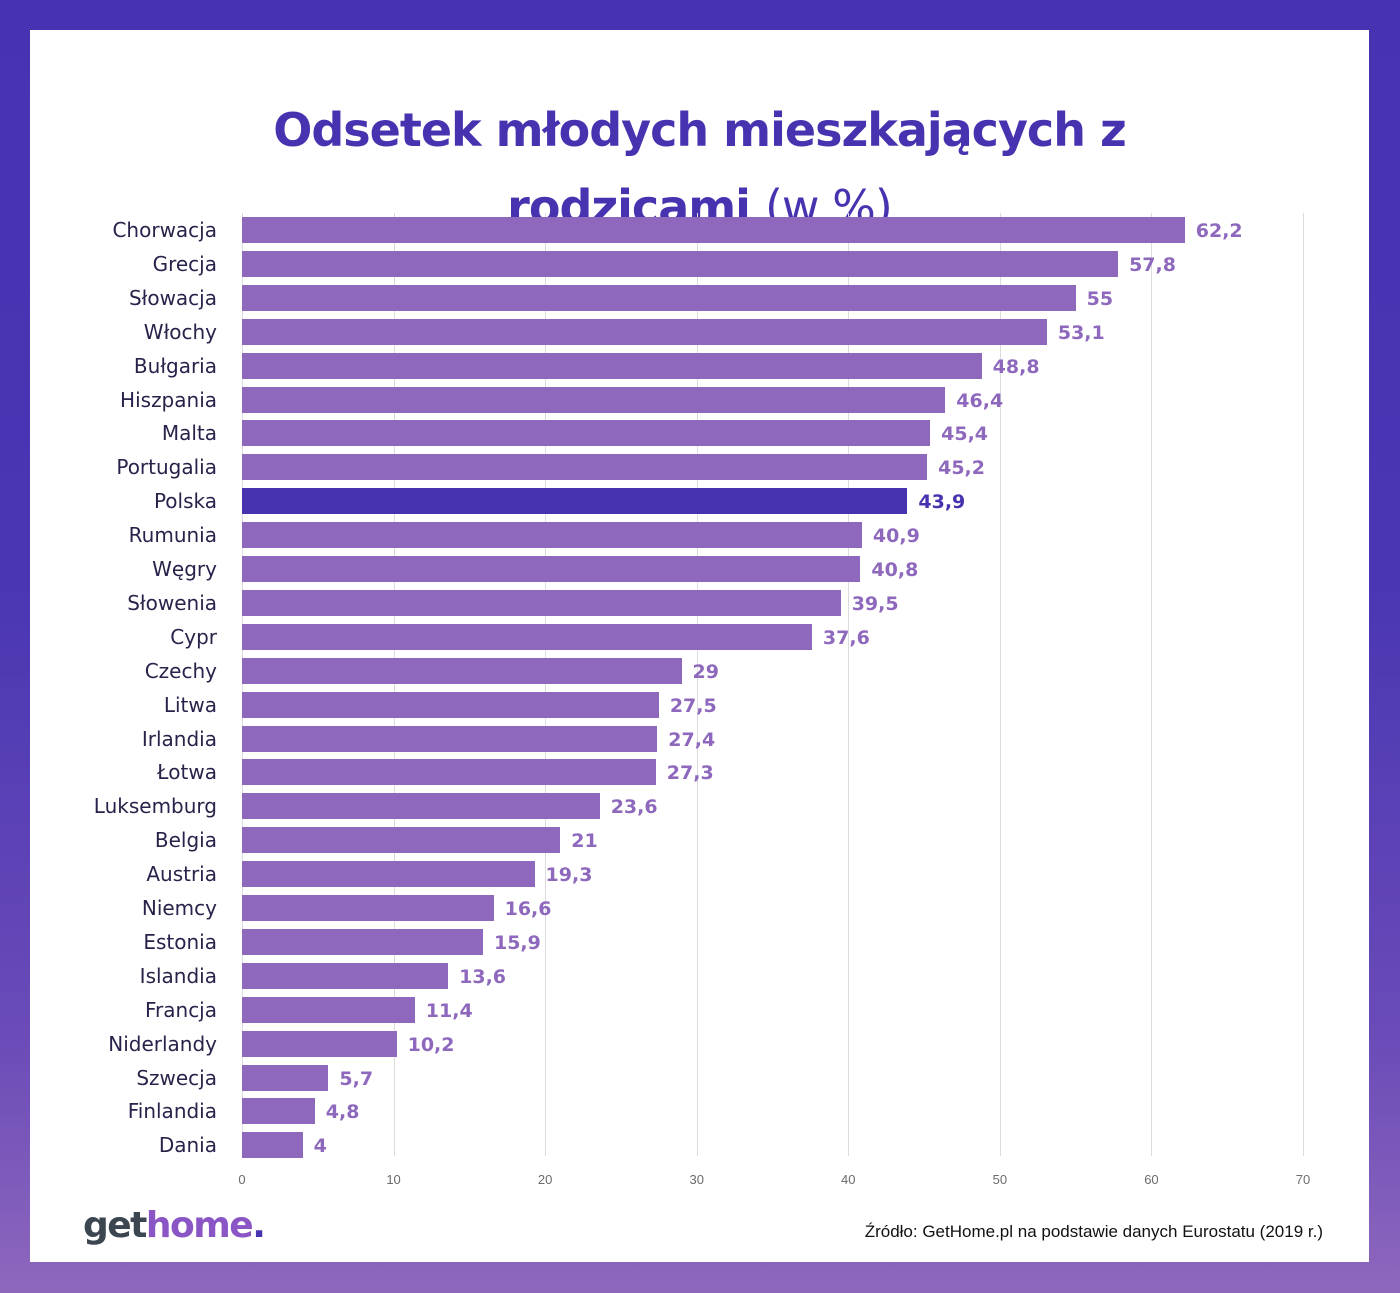  What do you see at coordinates (699, 806) in the screenshot?
I see `bar-row: Luksemburg 23,6` at bounding box center [699, 806].